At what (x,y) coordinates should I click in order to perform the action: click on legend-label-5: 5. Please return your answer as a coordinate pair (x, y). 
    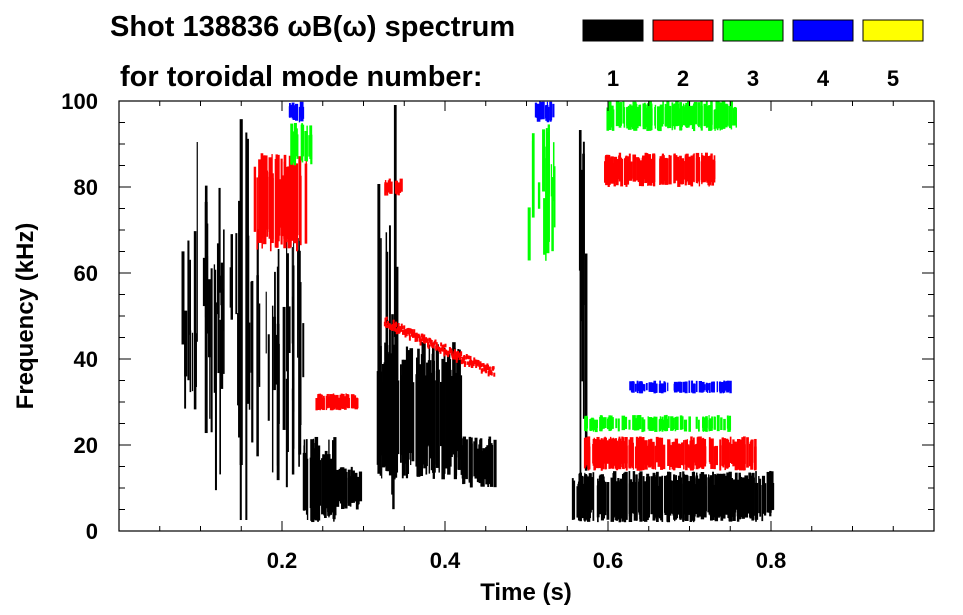
    Looking at the image, I should click on (893, 78).